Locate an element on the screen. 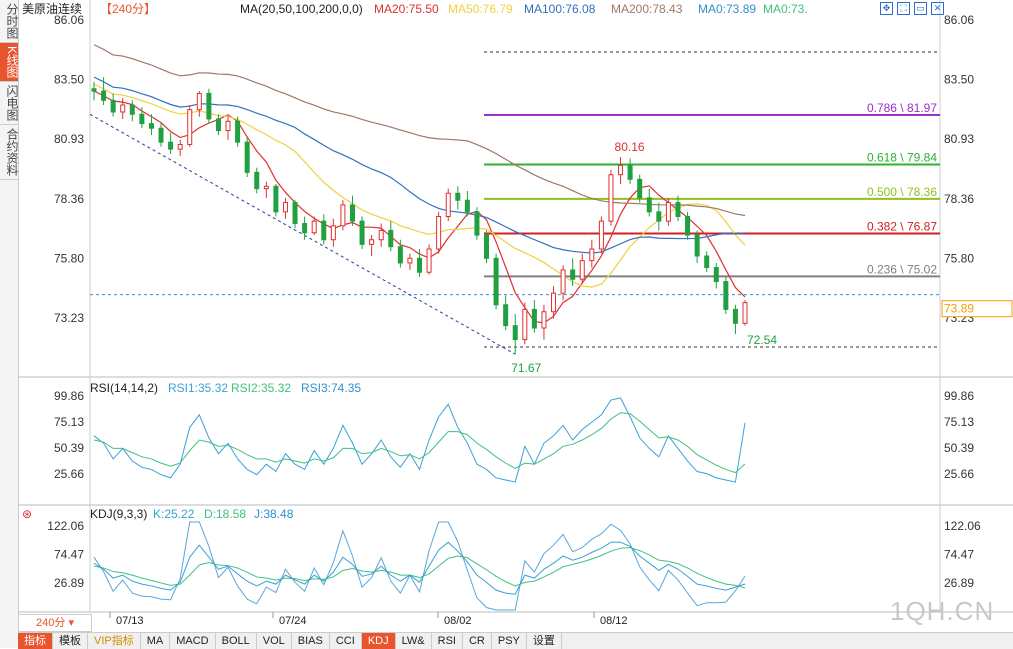  rsi-tick-left-1: 75.13 is located at coordinates (69, 422).